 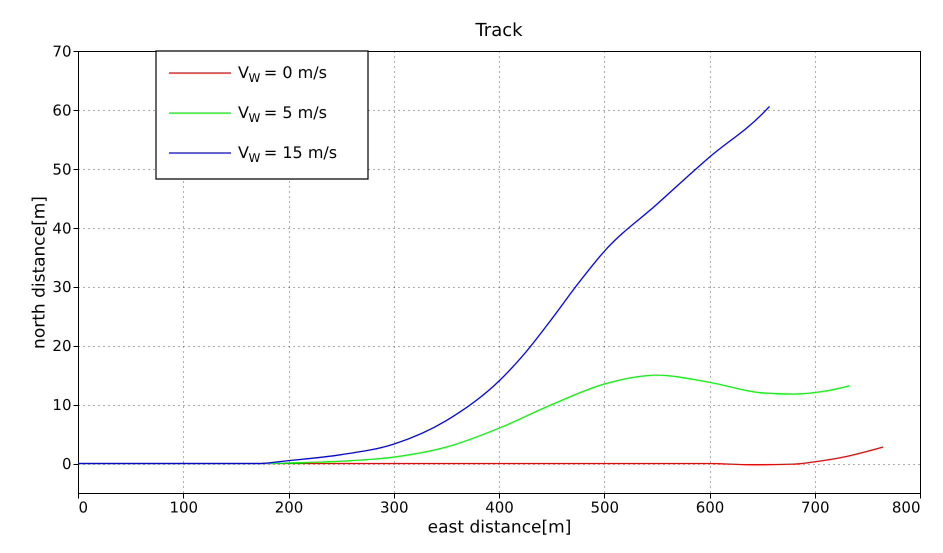 What do you see at coordinates (39, 272) in the screenshot?
I see `y-axis-title: north distance[m]` at bounding box center [39, 272].